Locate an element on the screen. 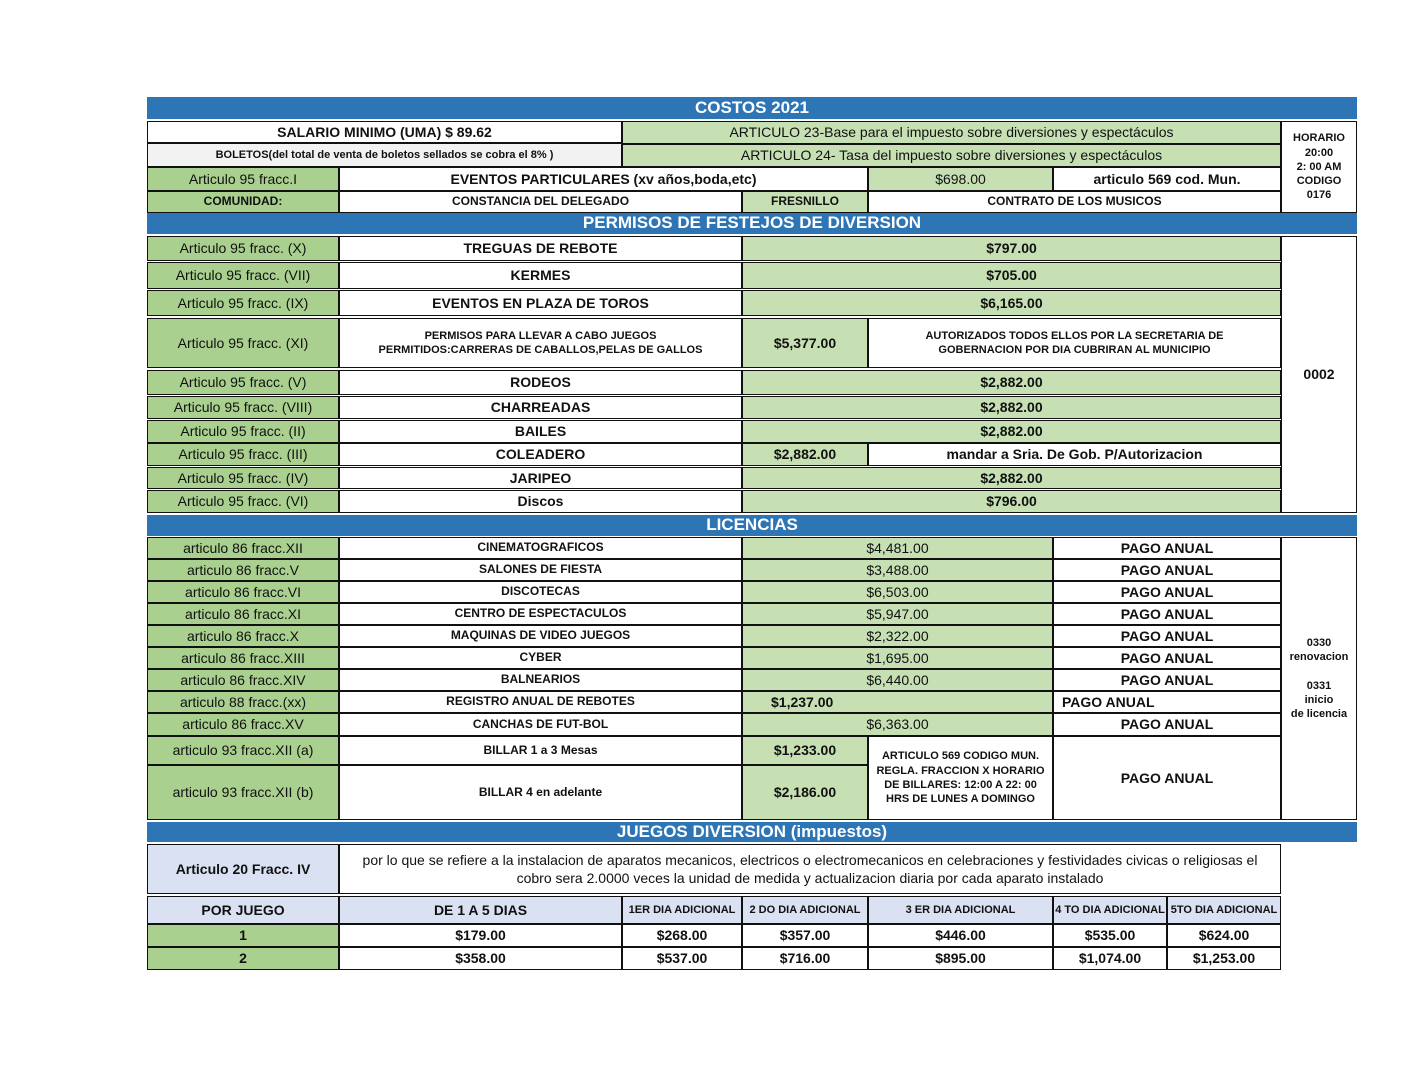 The width and height of the screenshot is (1408, 1088). licencia-name: CENTRO DE ESPECTACULOS is located at coordinates (540, 614).